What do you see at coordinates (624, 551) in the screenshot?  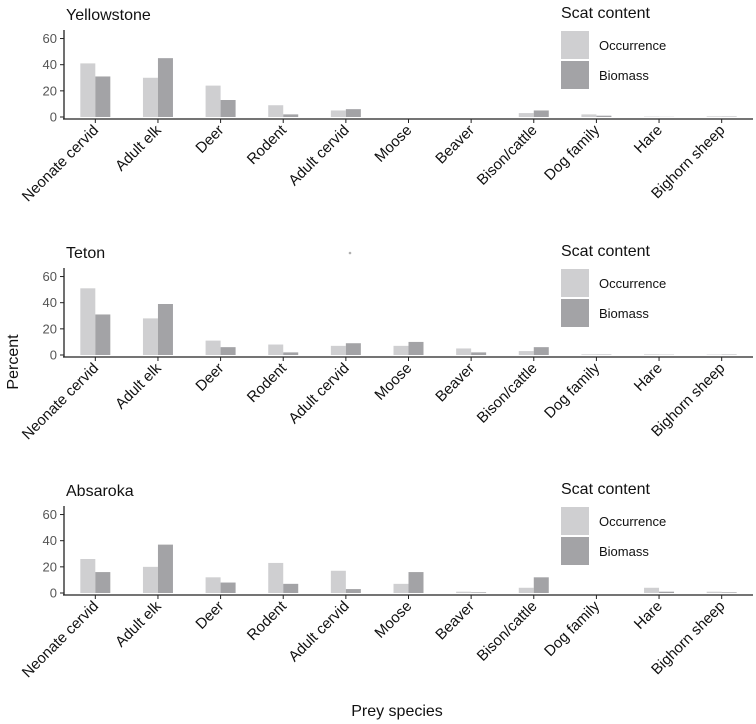 I see `legend-label: Biomass` at bounding box center [624, 551].